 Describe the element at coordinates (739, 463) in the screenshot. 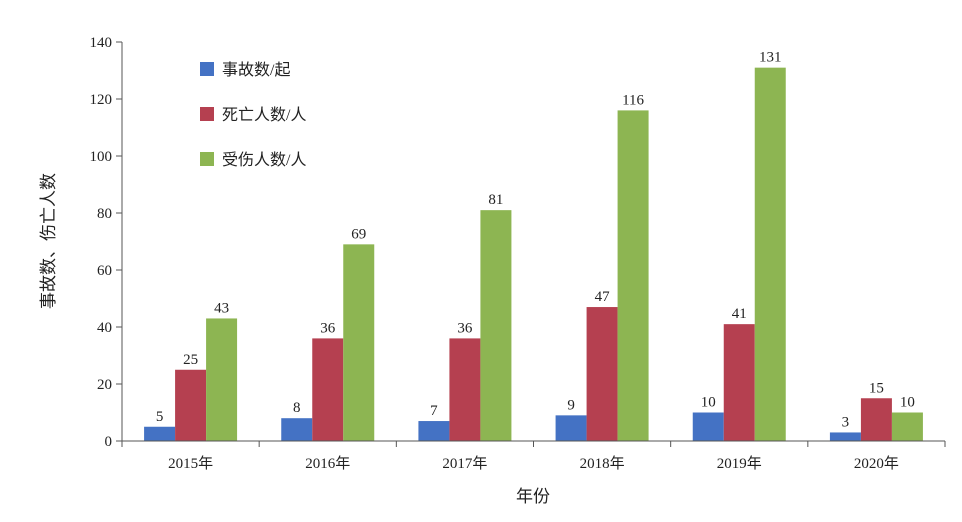

I see `x-tick-label: 2019年` at that location.